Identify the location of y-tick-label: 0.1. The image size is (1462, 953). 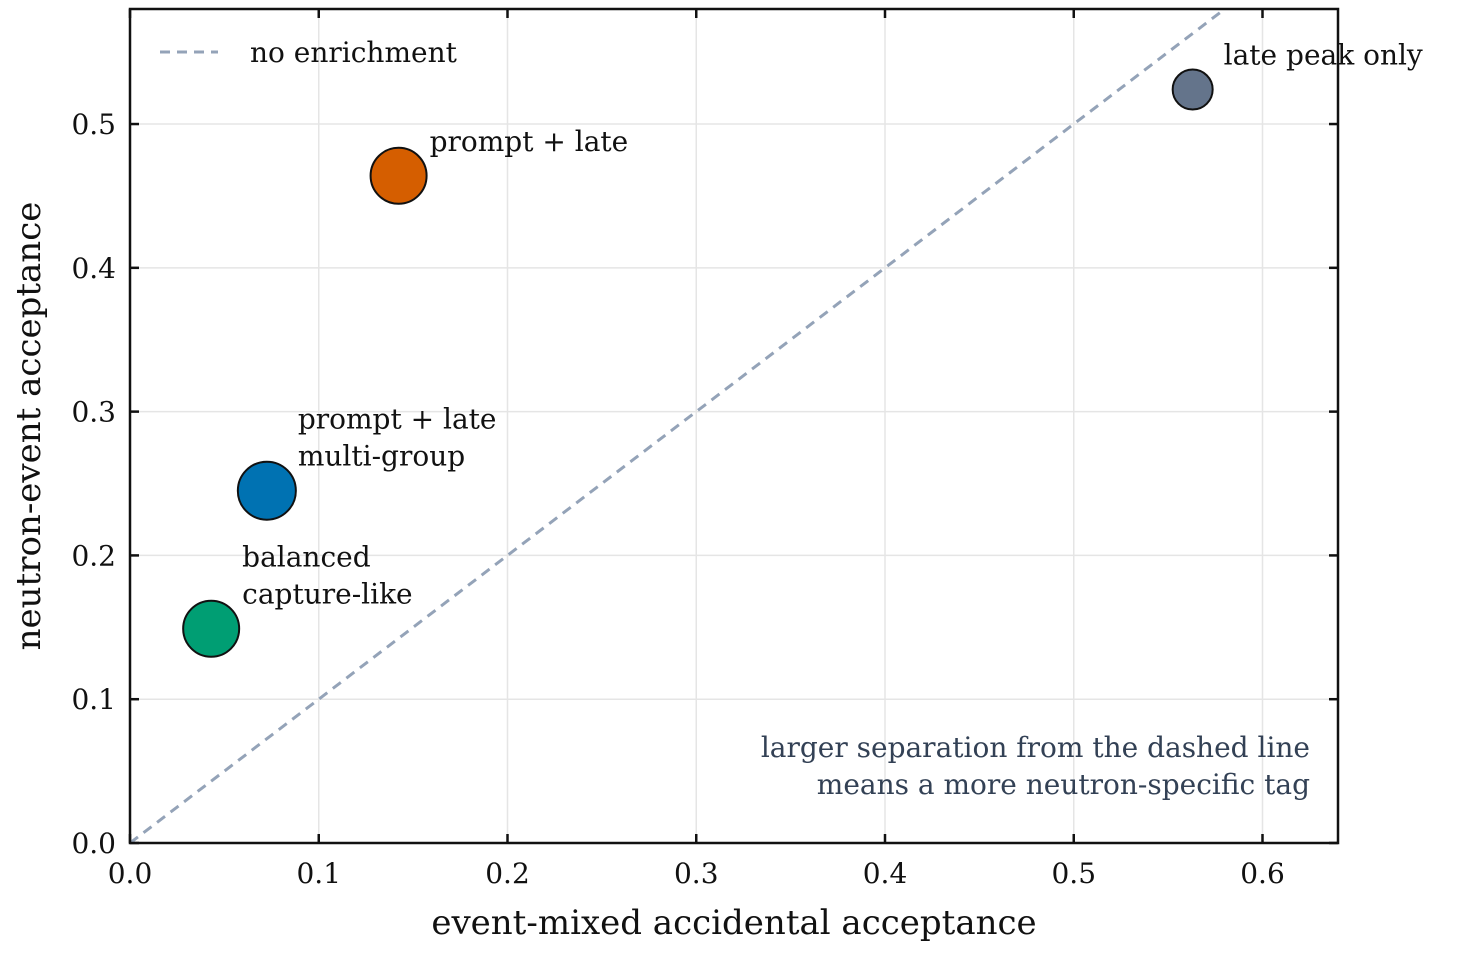
(93, 699).